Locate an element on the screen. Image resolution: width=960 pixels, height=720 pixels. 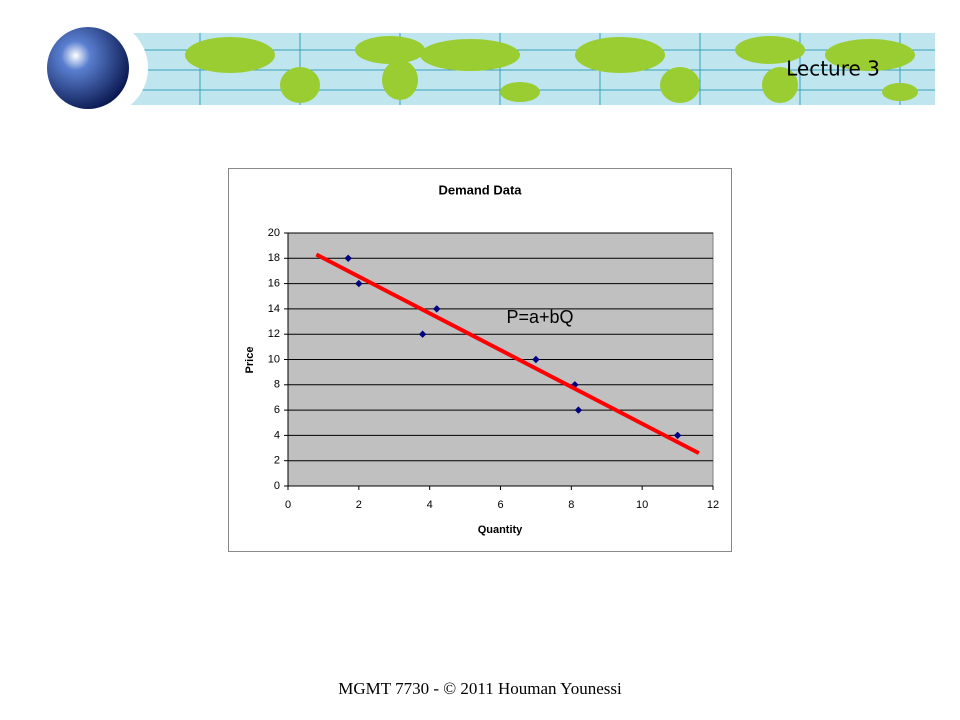
x-tick-label: 4 is located at coordinates (430, 505).